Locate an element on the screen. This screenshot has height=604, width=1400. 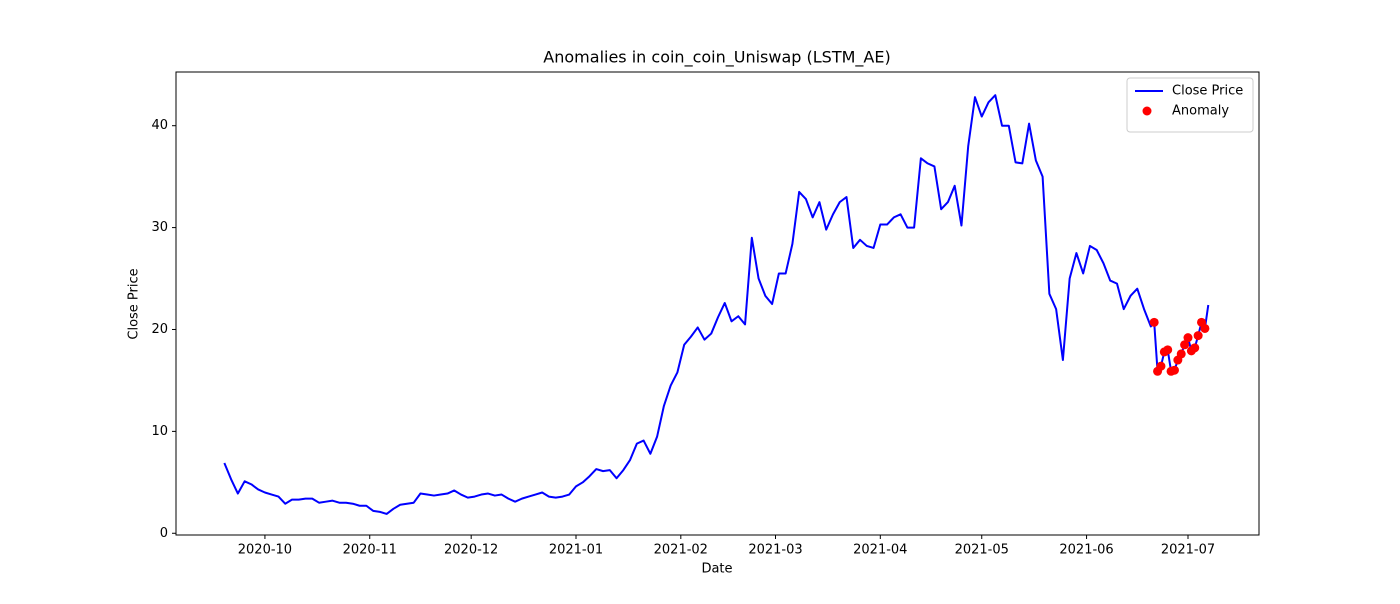
legend-marker is located at coordinates (1147, 111).